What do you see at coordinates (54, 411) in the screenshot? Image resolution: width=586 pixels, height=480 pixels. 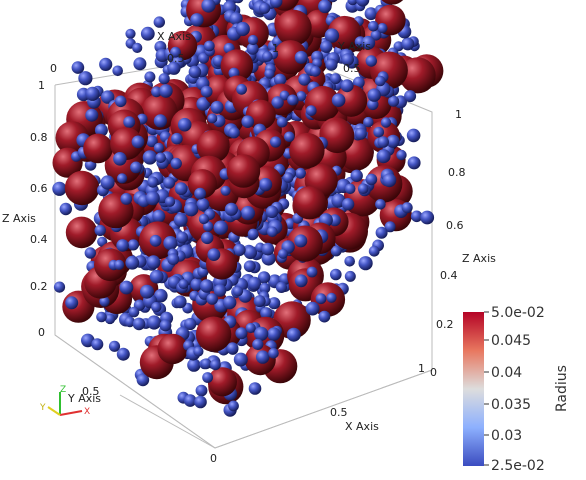 I see `y-axis-arrow` at bounding box center [54, 411].